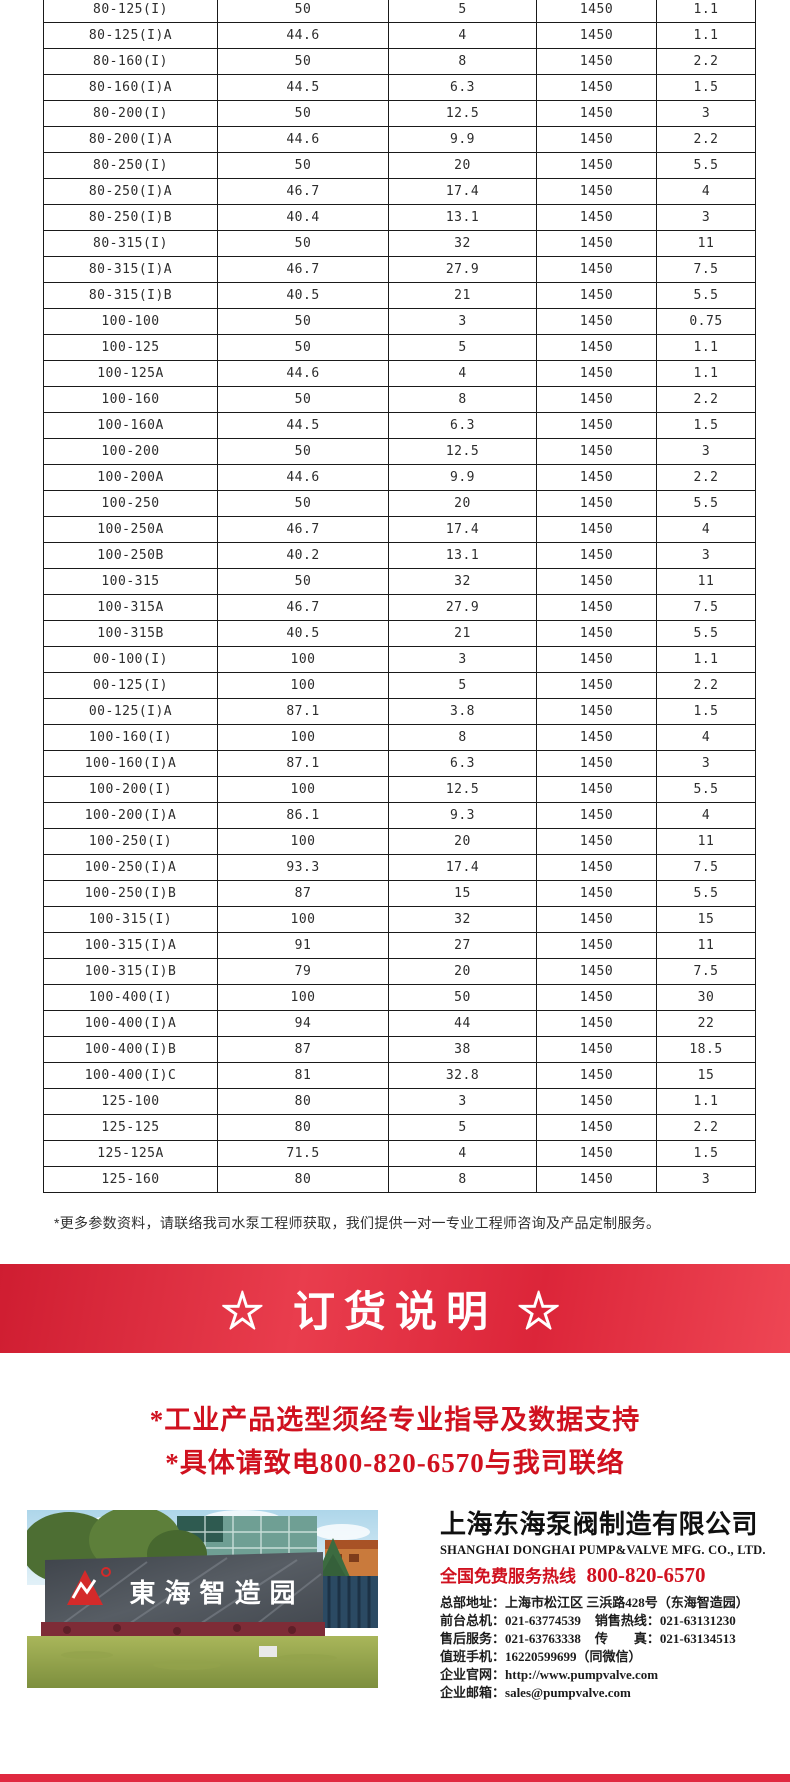  I want to click on table-cell-flow: 94, so click(303, 1024).